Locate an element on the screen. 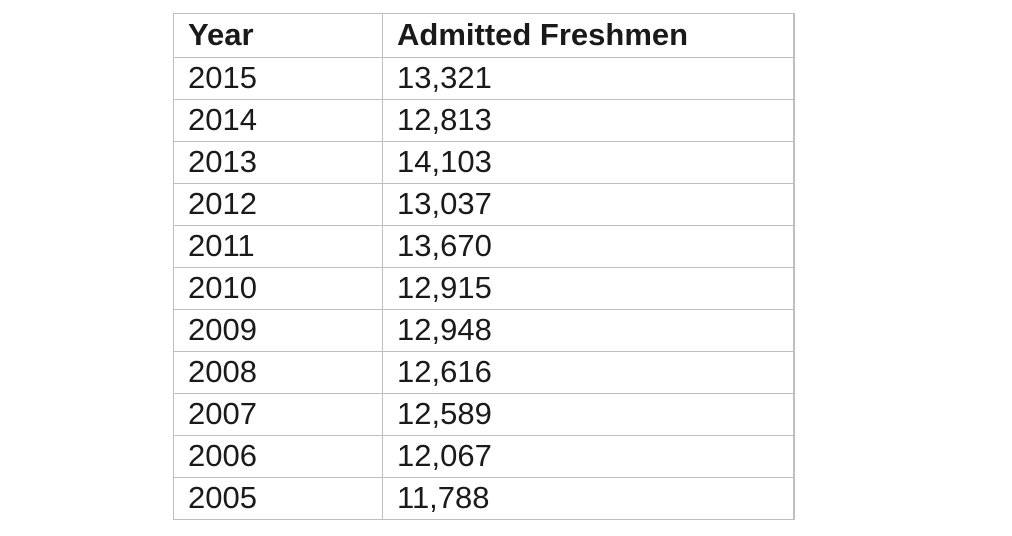 This screenshot has height=536, width=1012. admitted-freshmen-cell: 12,067 is located at coordinates (588, 456).